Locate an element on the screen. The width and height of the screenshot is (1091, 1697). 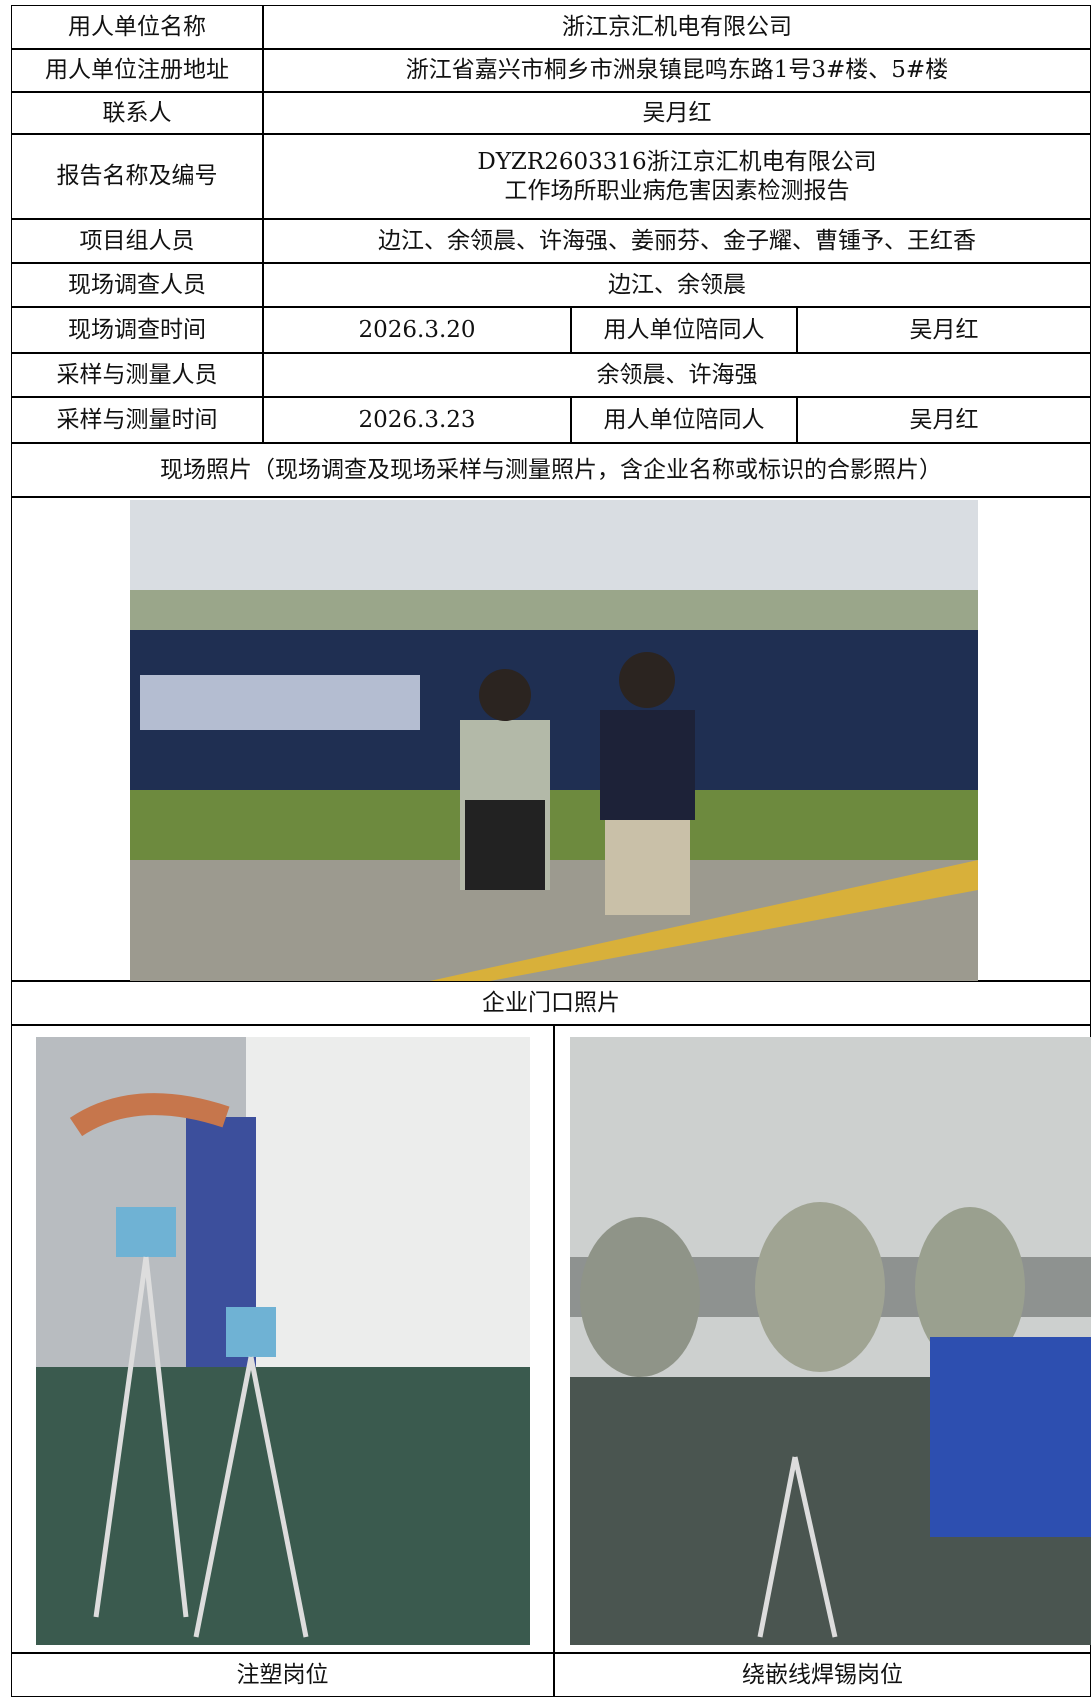
row-label: 现场调查时间 is located at coordinates (137, 330).